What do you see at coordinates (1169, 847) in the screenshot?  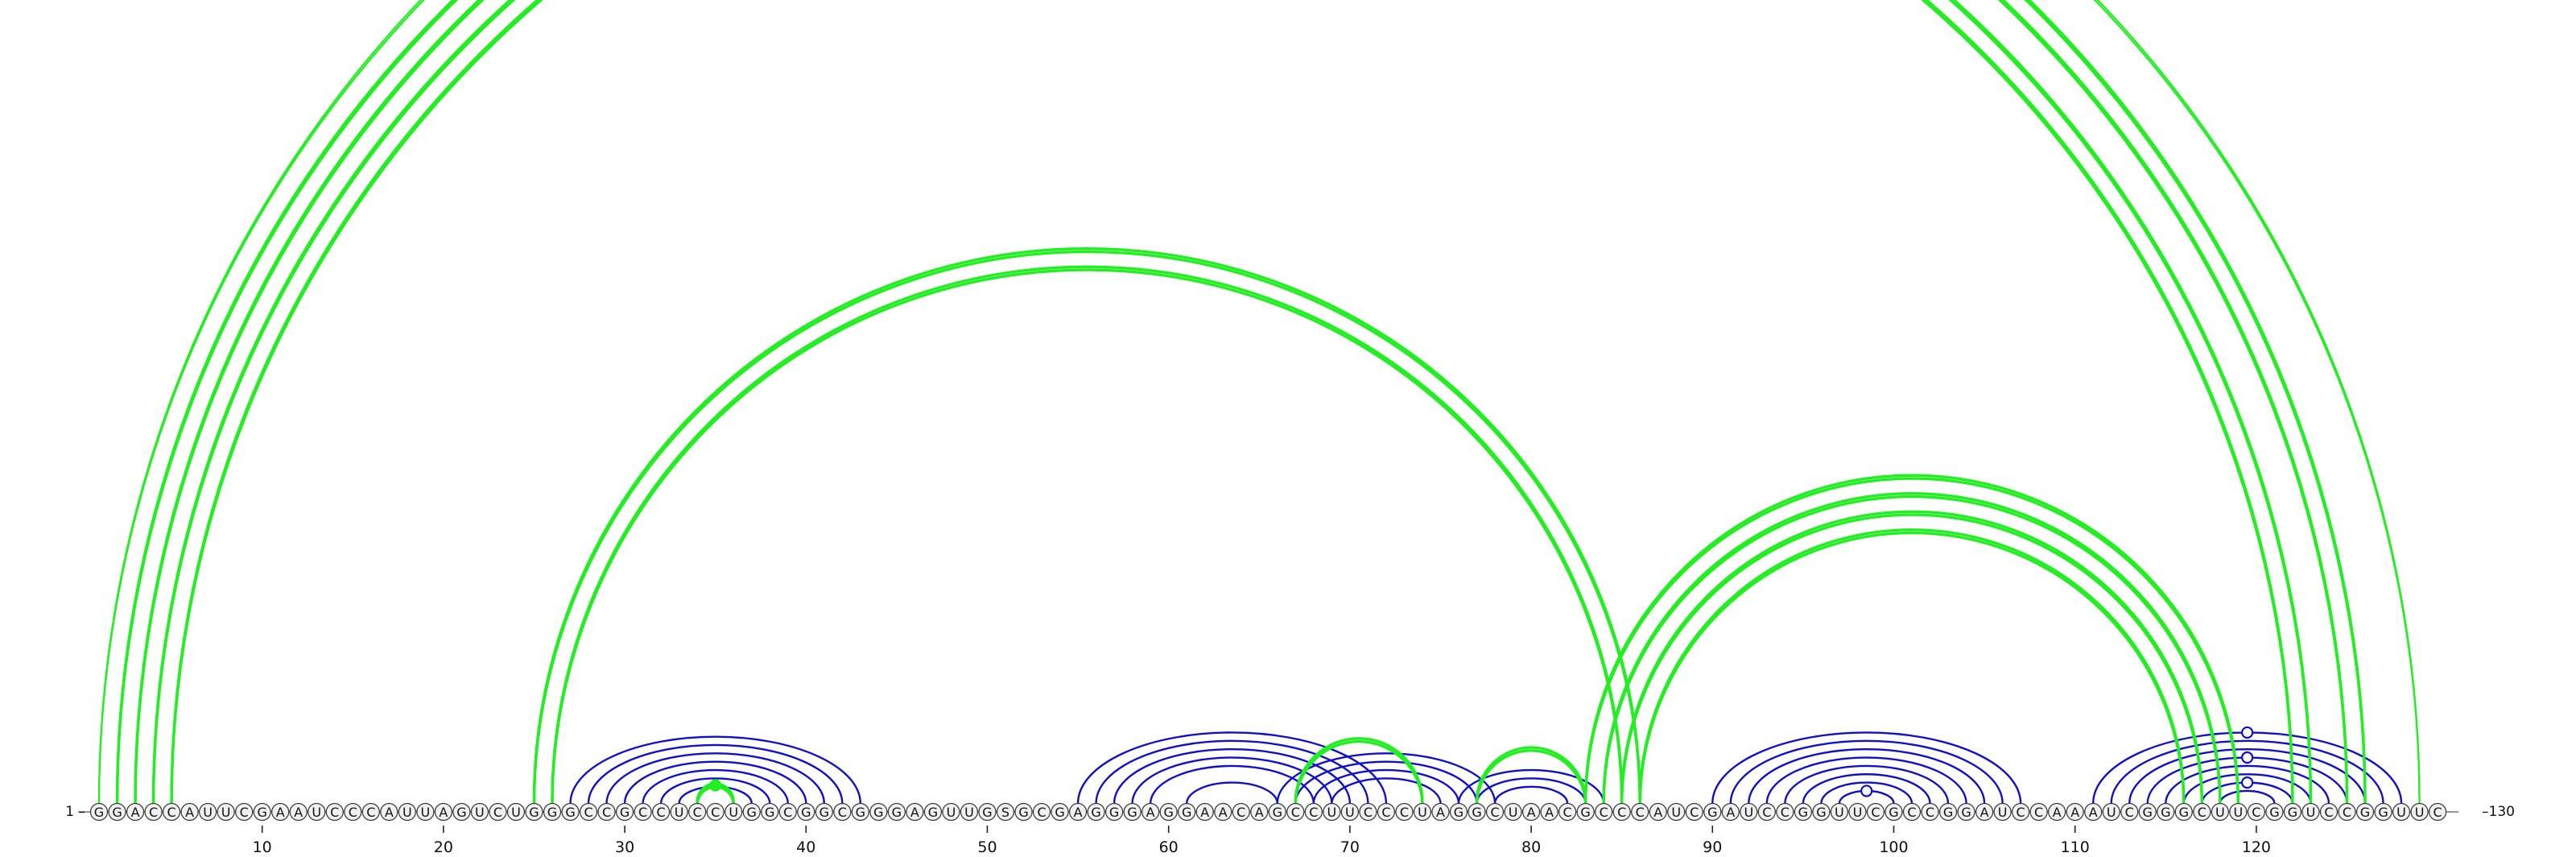 I see `tick-label: 60` at bounding box center [1169, 847].